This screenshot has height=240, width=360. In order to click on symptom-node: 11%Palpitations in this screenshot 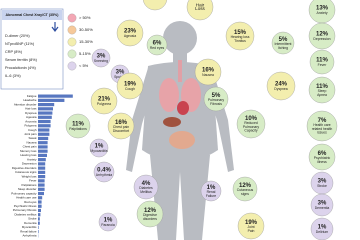, I will do `click(78, 126)`.